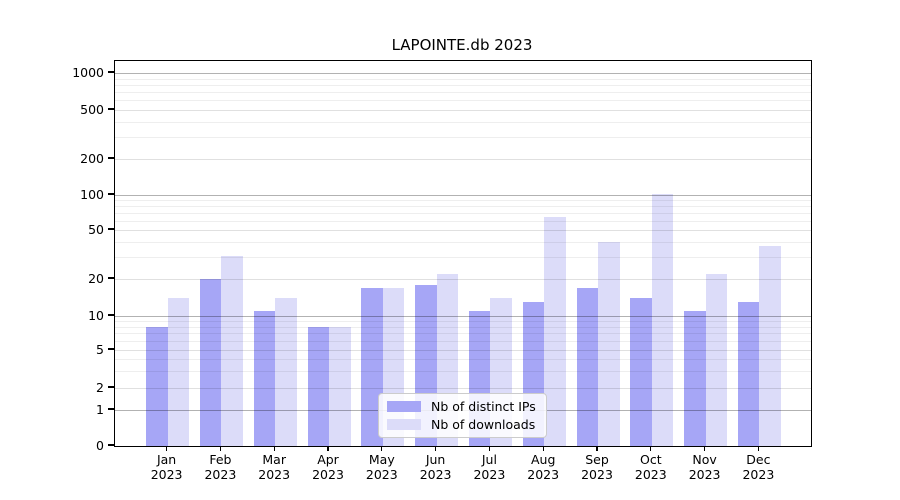  Describe the element at coordinates (220, 449) in the screenshot. I see `x-tick-mark-feb` at that location.